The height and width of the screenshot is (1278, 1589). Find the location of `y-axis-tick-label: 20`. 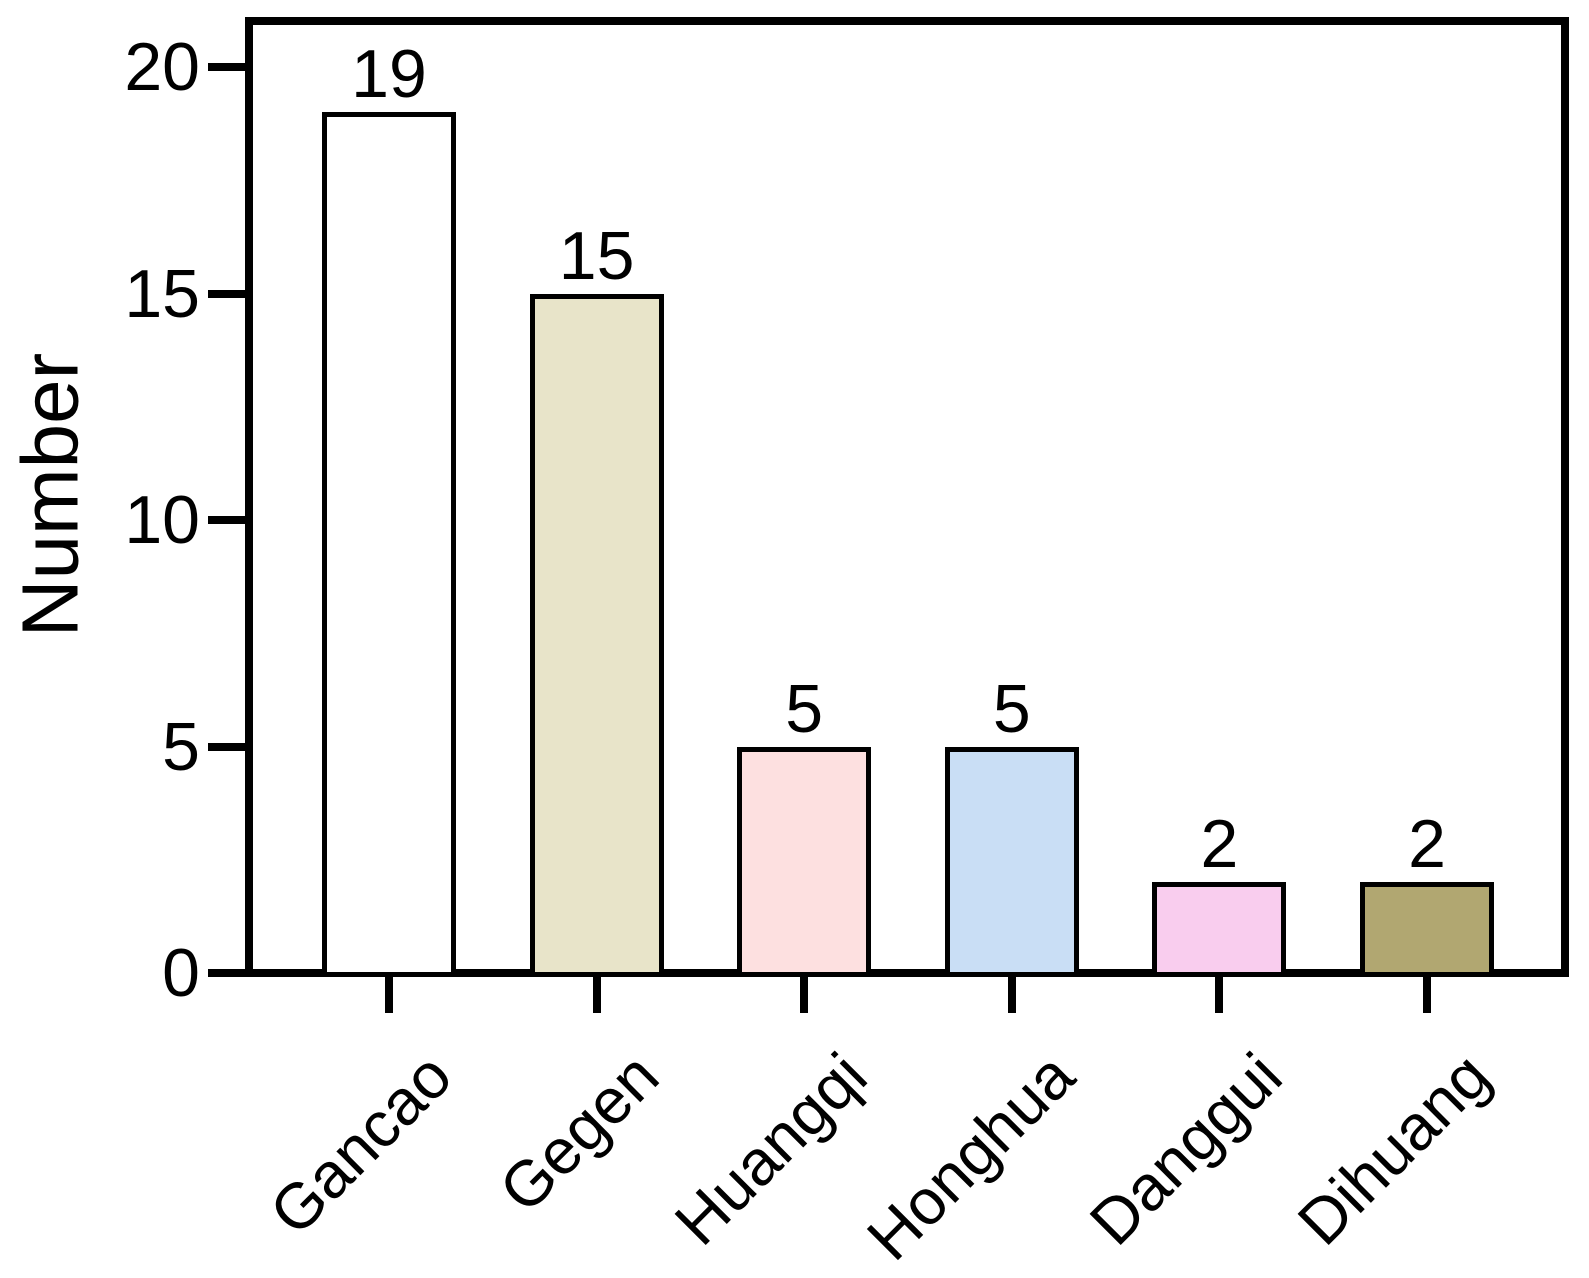

y-axis-tick-label: 20 is located at coordinates (162, 67).